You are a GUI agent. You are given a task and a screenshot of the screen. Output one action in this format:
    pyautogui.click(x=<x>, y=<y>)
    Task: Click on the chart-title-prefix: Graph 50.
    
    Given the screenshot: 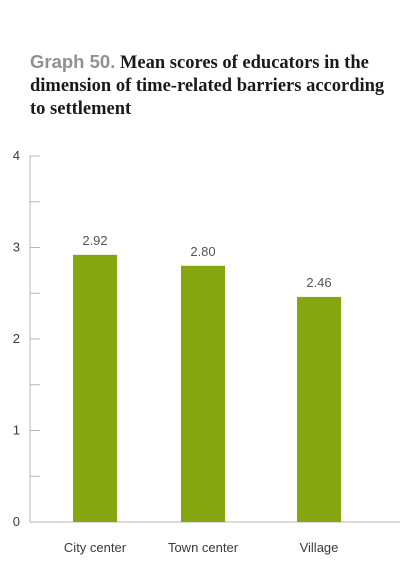 What is the action you would take?
    pyautogui.click(x=73, y=61)
    